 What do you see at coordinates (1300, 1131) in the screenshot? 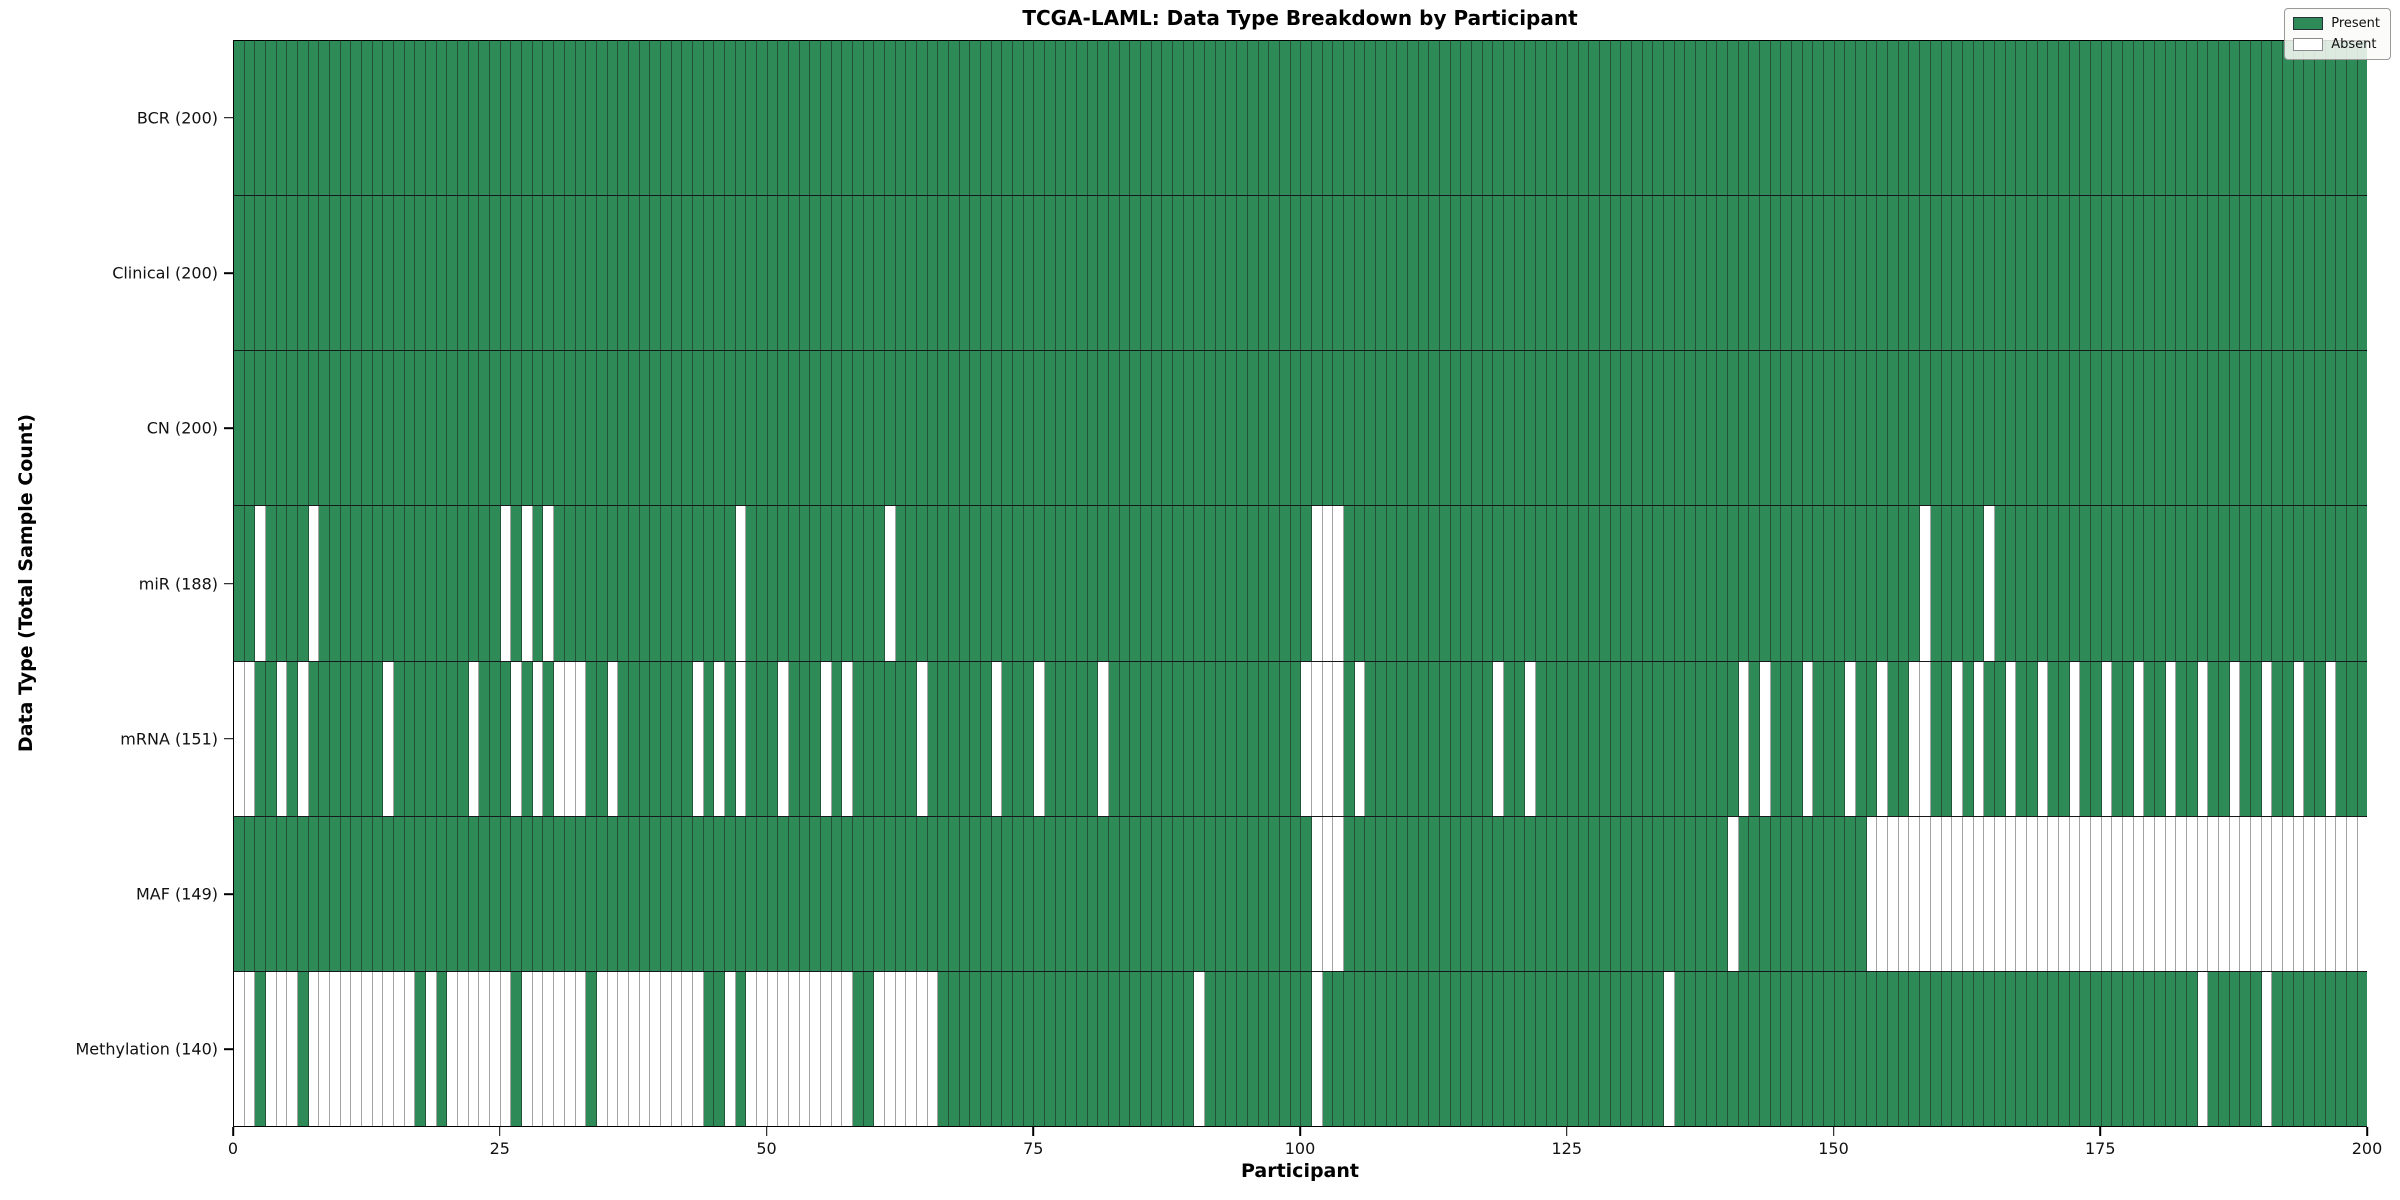
I see `x-tick-mark` at bounding box center [1300, 1131].